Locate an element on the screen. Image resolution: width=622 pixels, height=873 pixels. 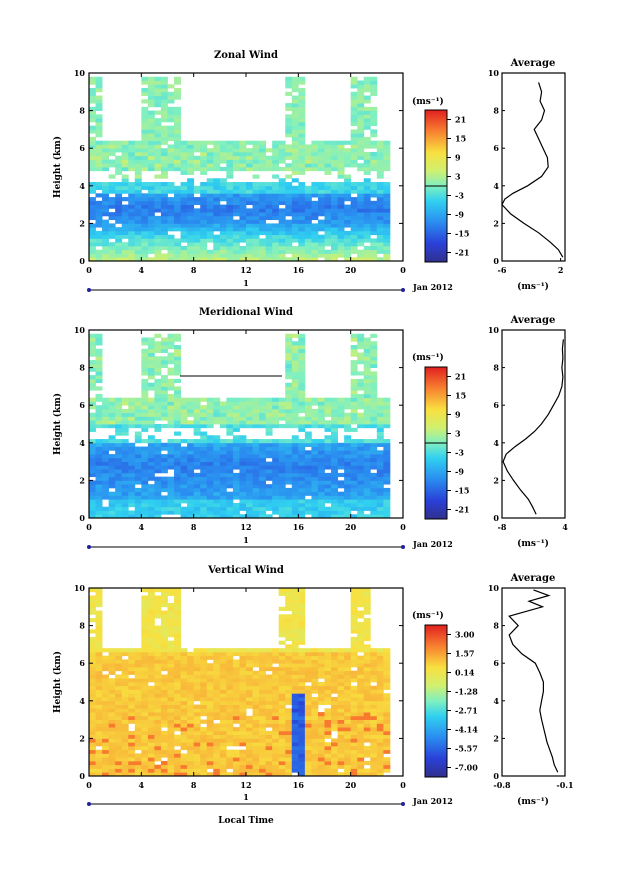
timeline-end-marker is located at coordinates (403, 547).